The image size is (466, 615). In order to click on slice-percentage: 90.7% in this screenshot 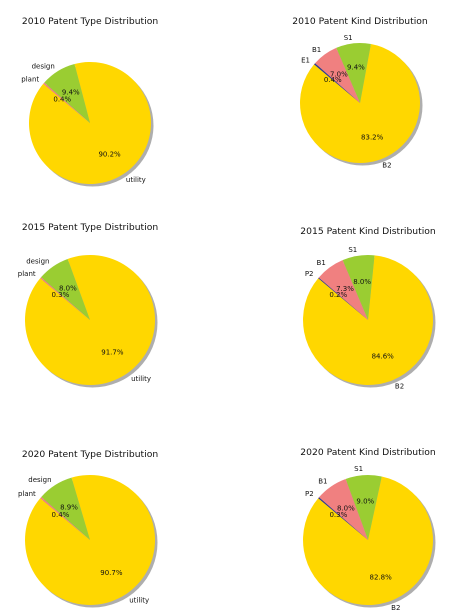, I will do `click(111, 573)`.